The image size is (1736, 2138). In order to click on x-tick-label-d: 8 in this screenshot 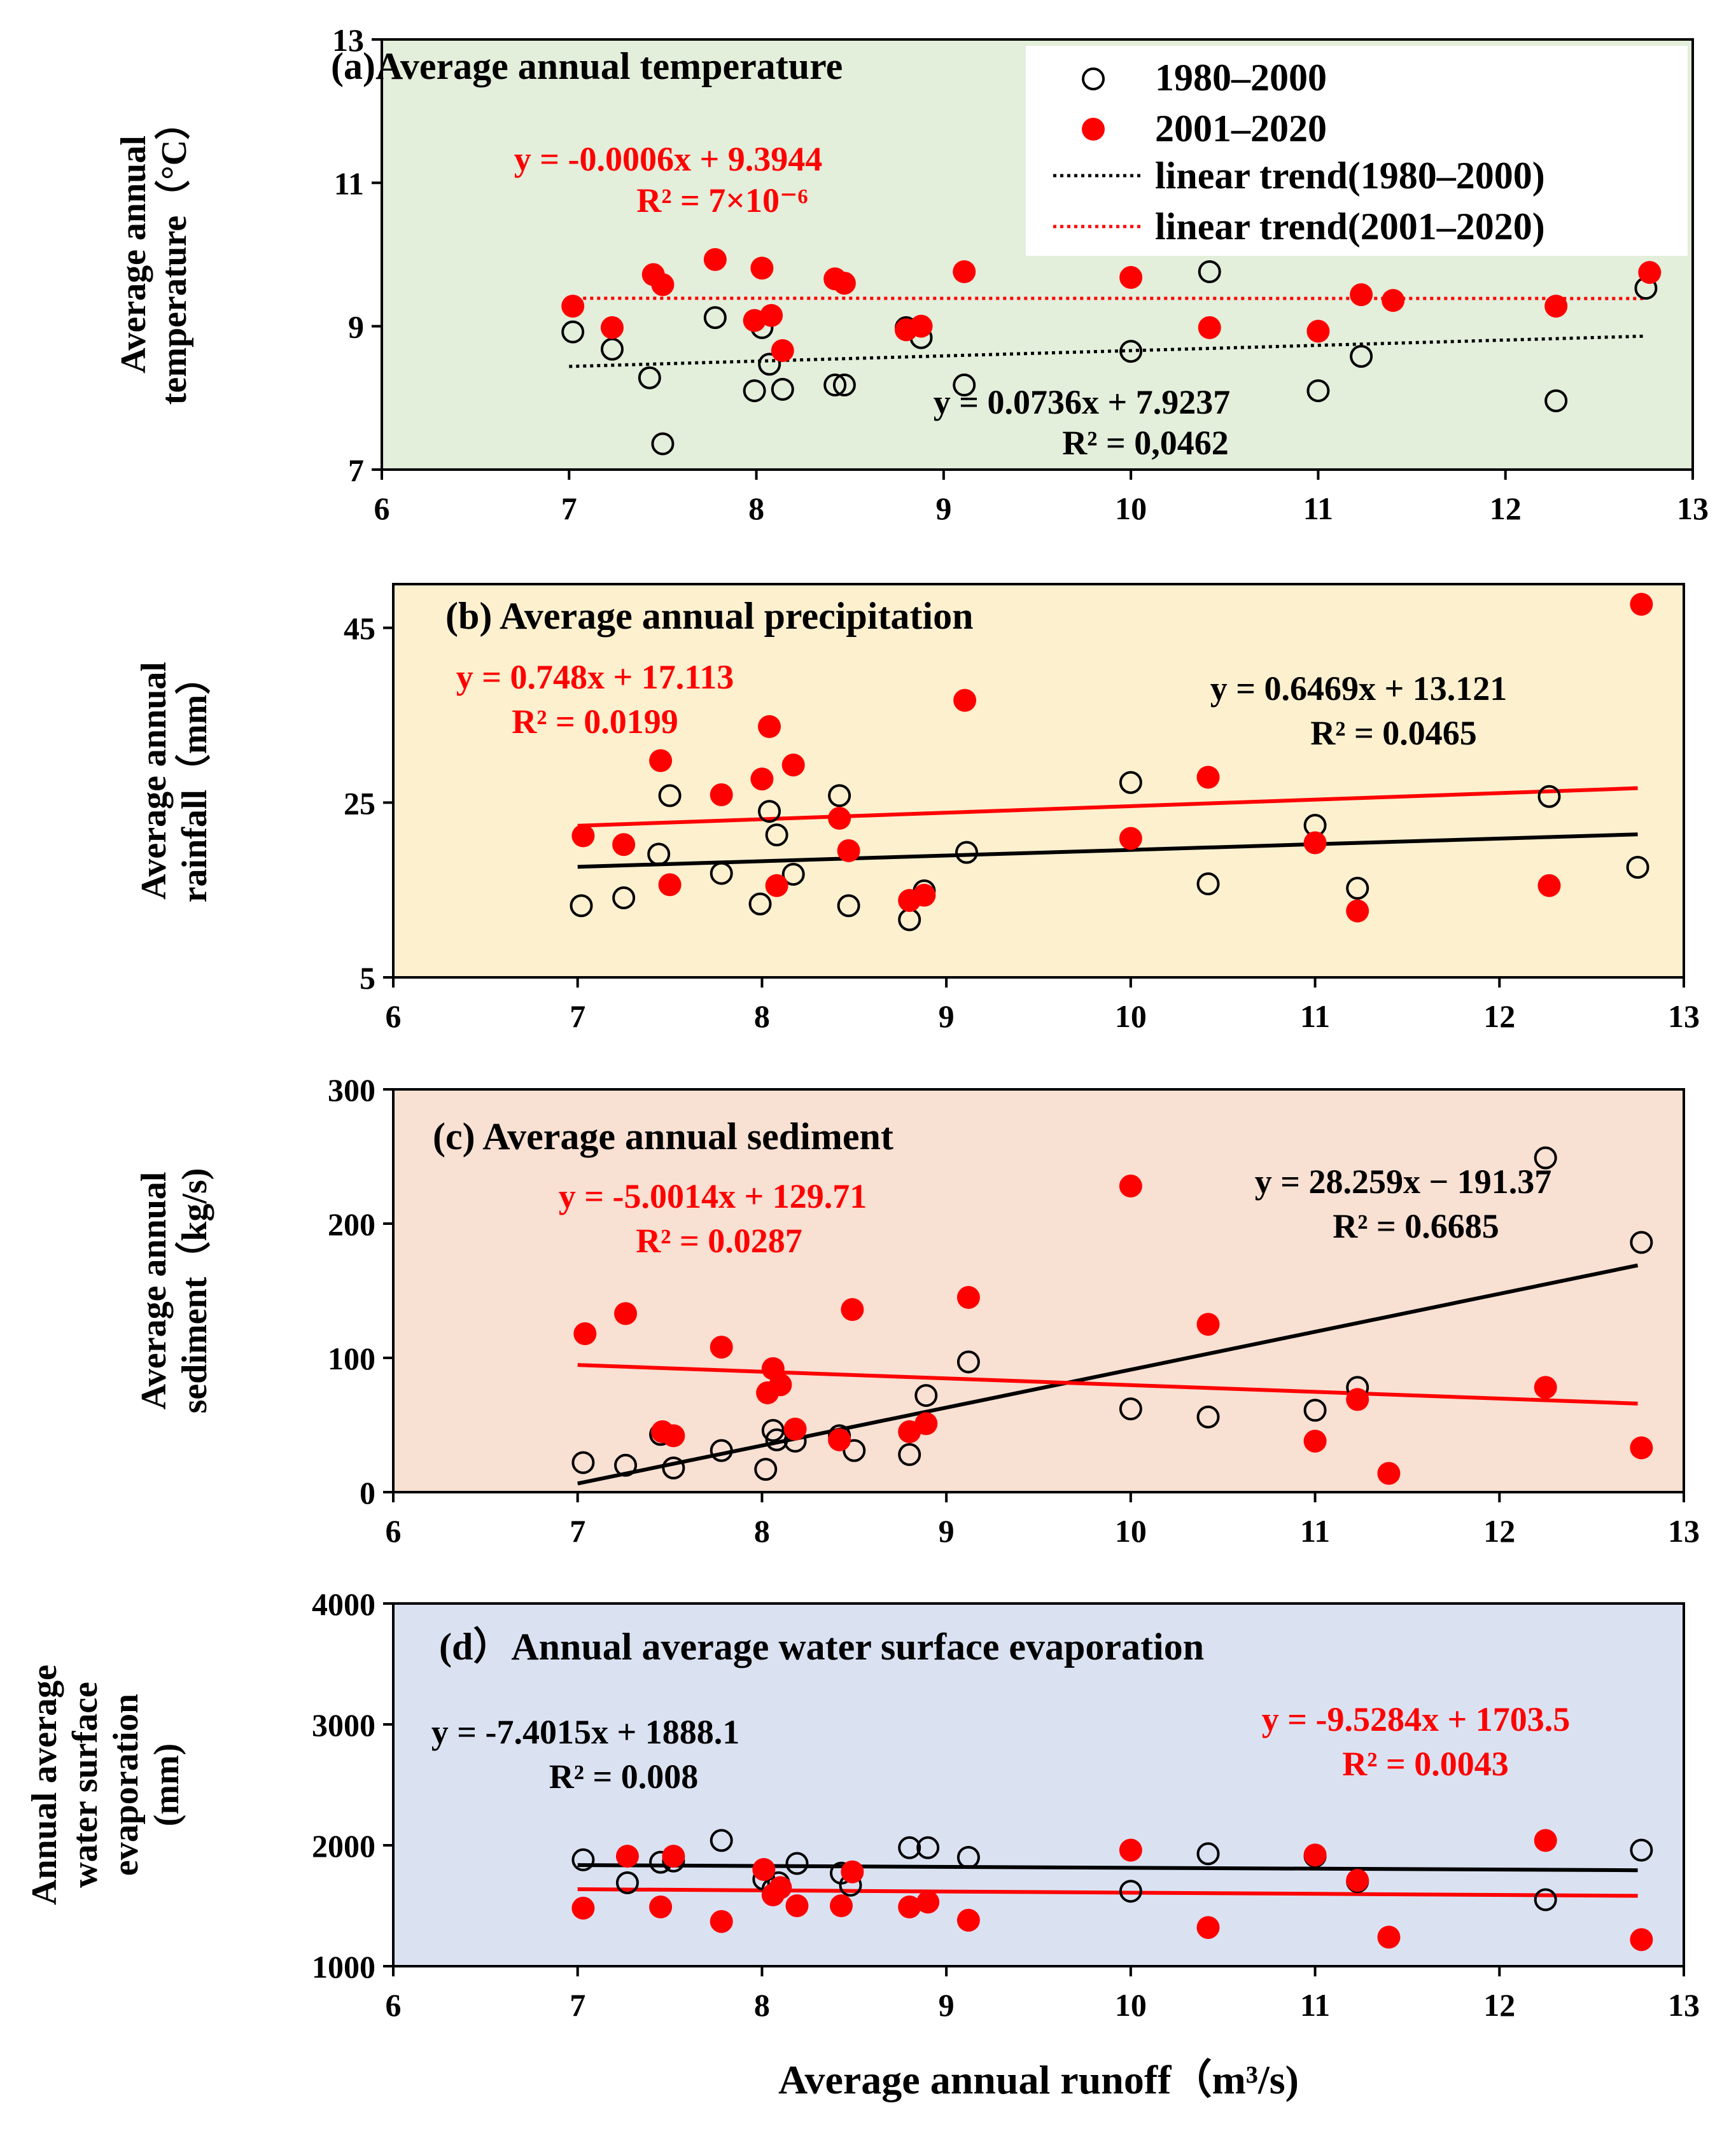, I will do `click(762, 2005)`.